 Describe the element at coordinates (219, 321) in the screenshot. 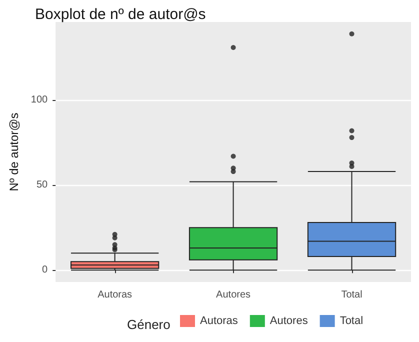

I see `legend-label: Autoras` at that location.